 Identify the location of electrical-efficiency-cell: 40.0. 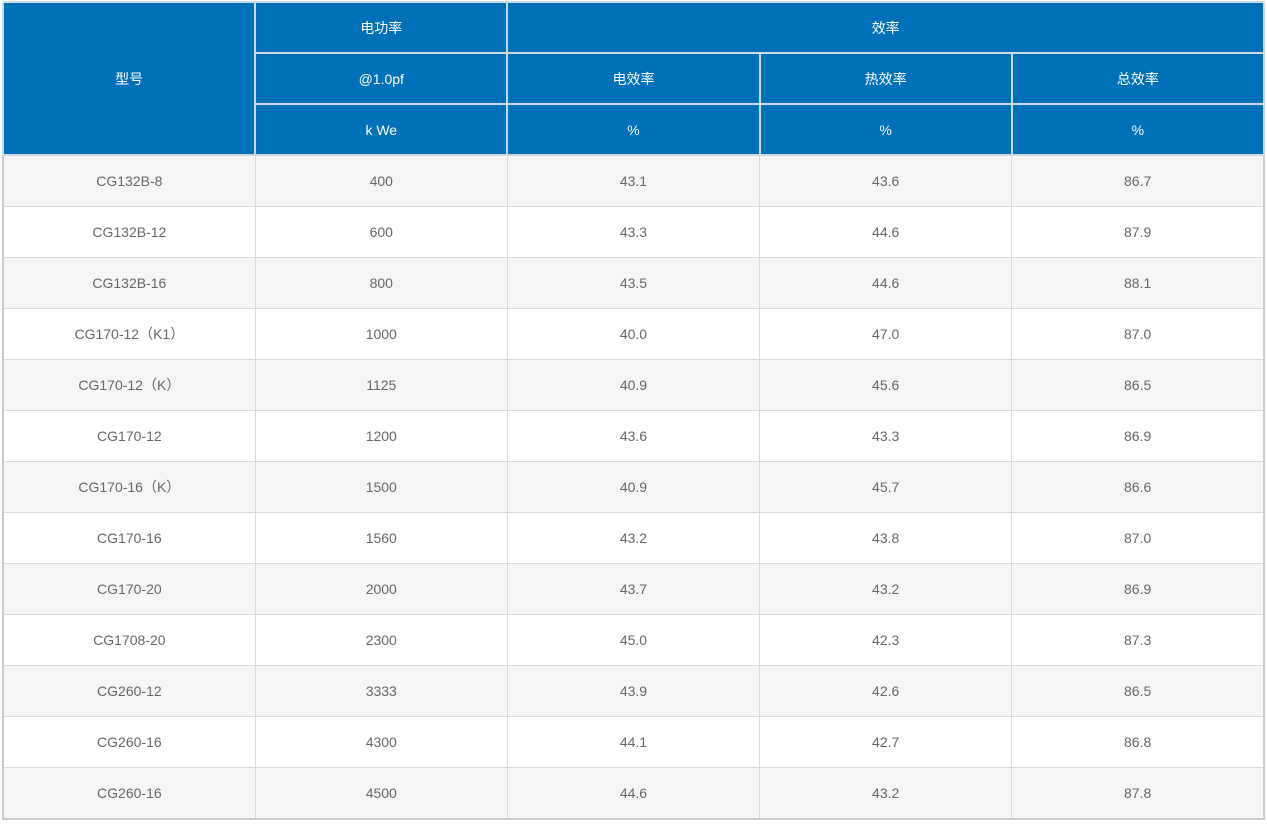
(633, 334).